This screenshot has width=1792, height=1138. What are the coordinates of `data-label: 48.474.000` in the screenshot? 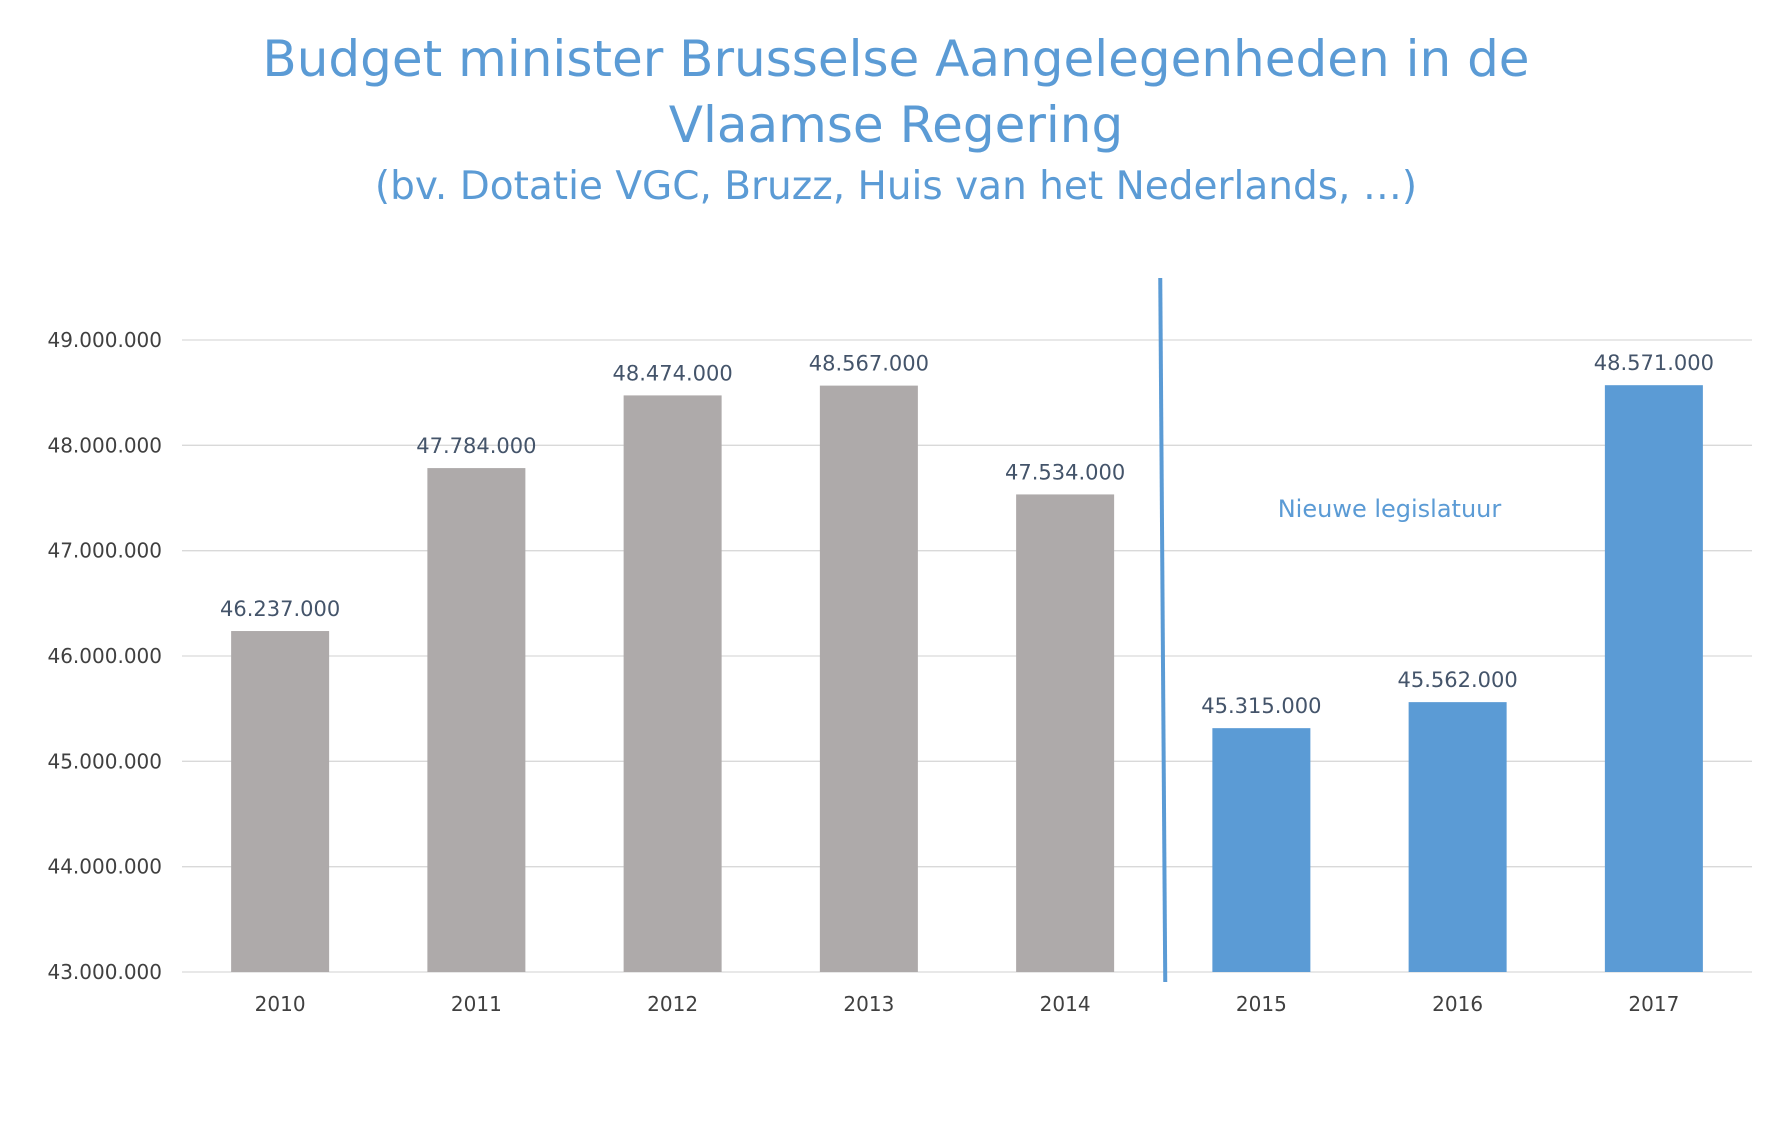 It's located at (673, 373).